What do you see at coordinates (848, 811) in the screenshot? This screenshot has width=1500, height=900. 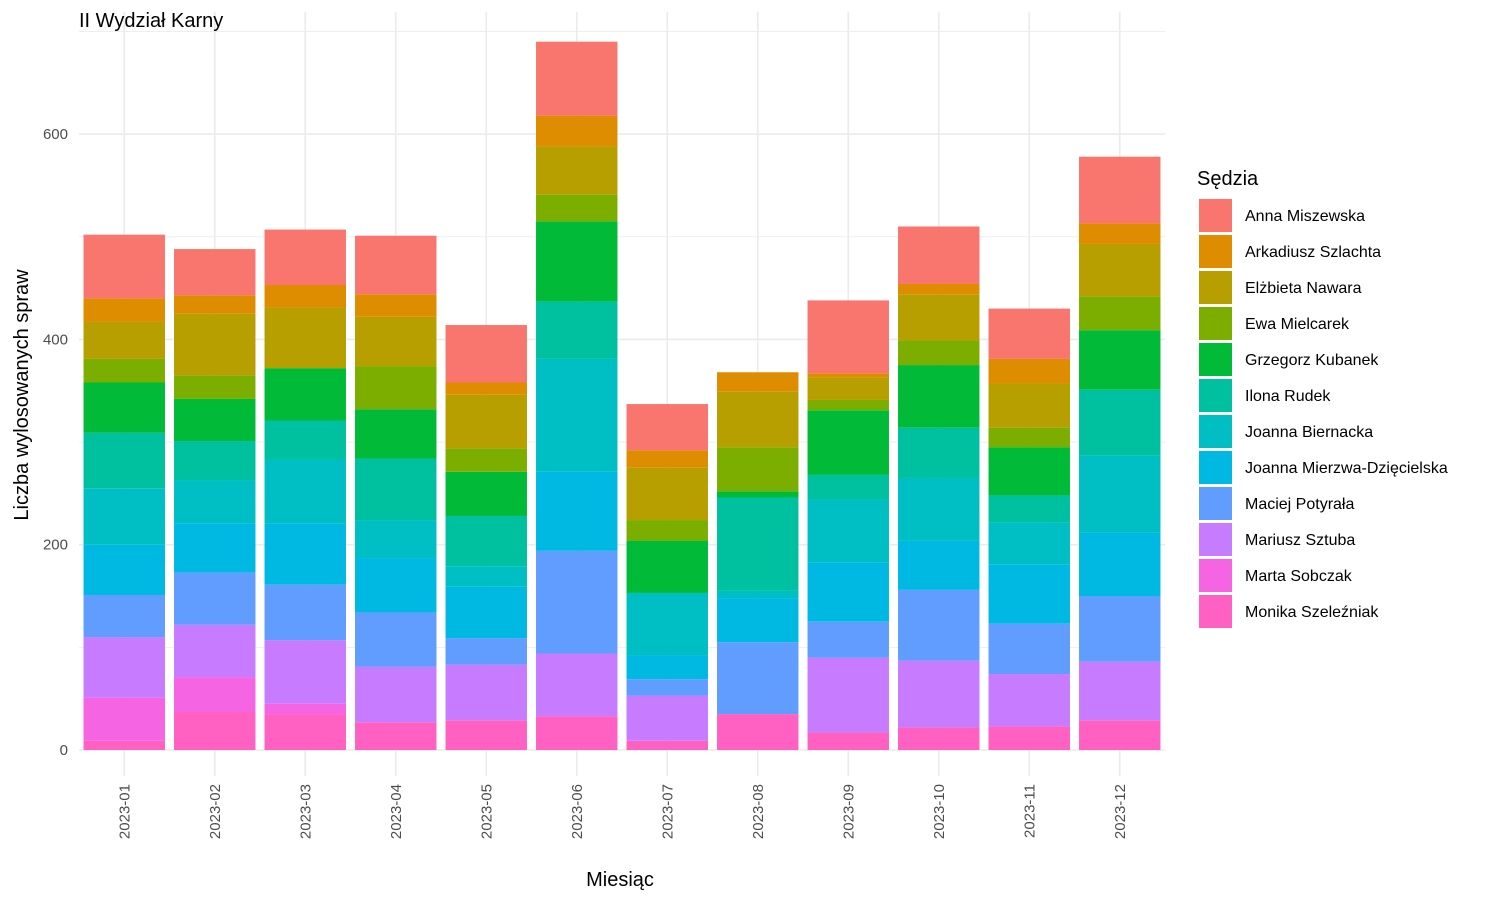 I see `x-tick-label: 2023-09` at bounding box center [848, 811].